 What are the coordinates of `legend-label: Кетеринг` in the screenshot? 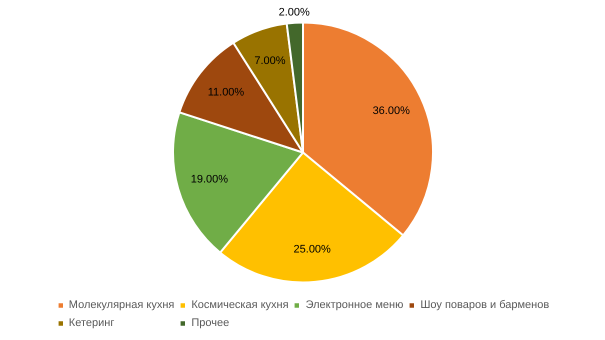 It's located at (91, 323).